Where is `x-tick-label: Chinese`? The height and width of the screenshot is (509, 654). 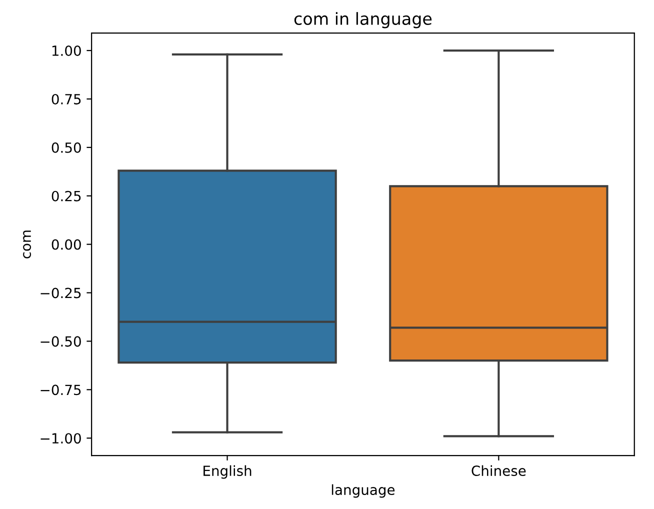
x-tick-label: Chinese is located at coordinates (499, 470).